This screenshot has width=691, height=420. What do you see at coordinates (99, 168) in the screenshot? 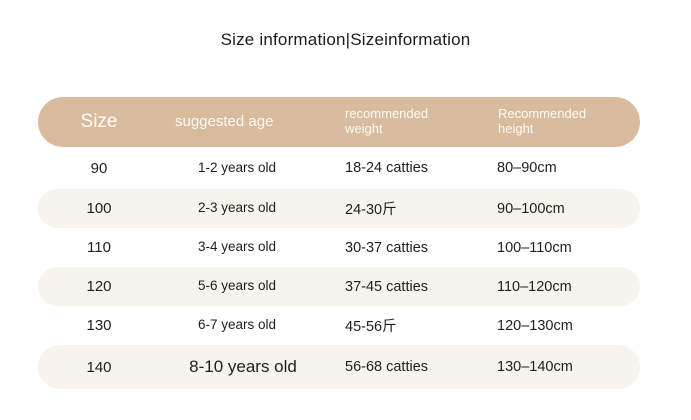
I see `size-cell: 90` at bounding box center [99, 168].